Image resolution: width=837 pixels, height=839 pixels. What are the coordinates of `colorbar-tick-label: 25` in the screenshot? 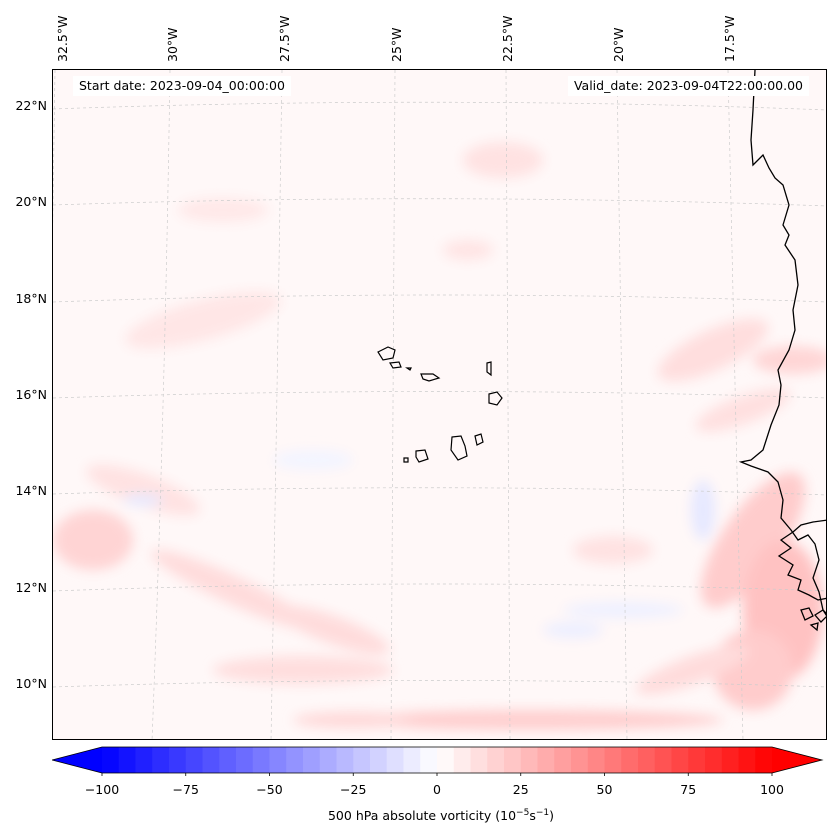 It's located at (520, 789).